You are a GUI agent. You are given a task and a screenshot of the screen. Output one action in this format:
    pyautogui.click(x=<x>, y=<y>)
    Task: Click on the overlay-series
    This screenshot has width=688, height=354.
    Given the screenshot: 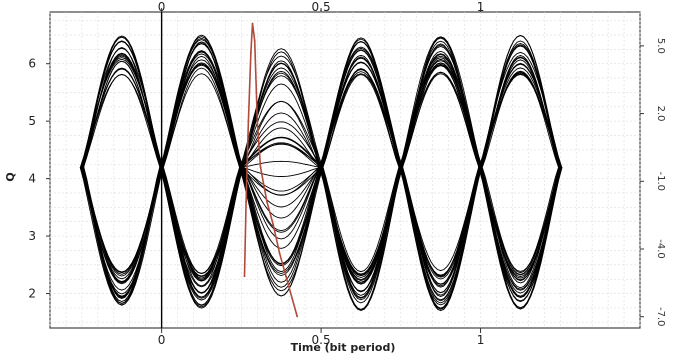 What is the action you would take?
    pyautogui.click(x=271, y=170)
    